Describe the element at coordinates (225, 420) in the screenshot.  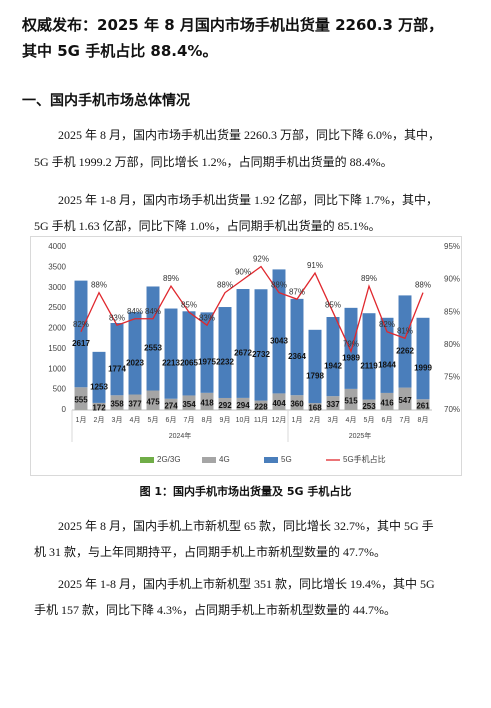
I see `x-tick-label: 9月` at that location.